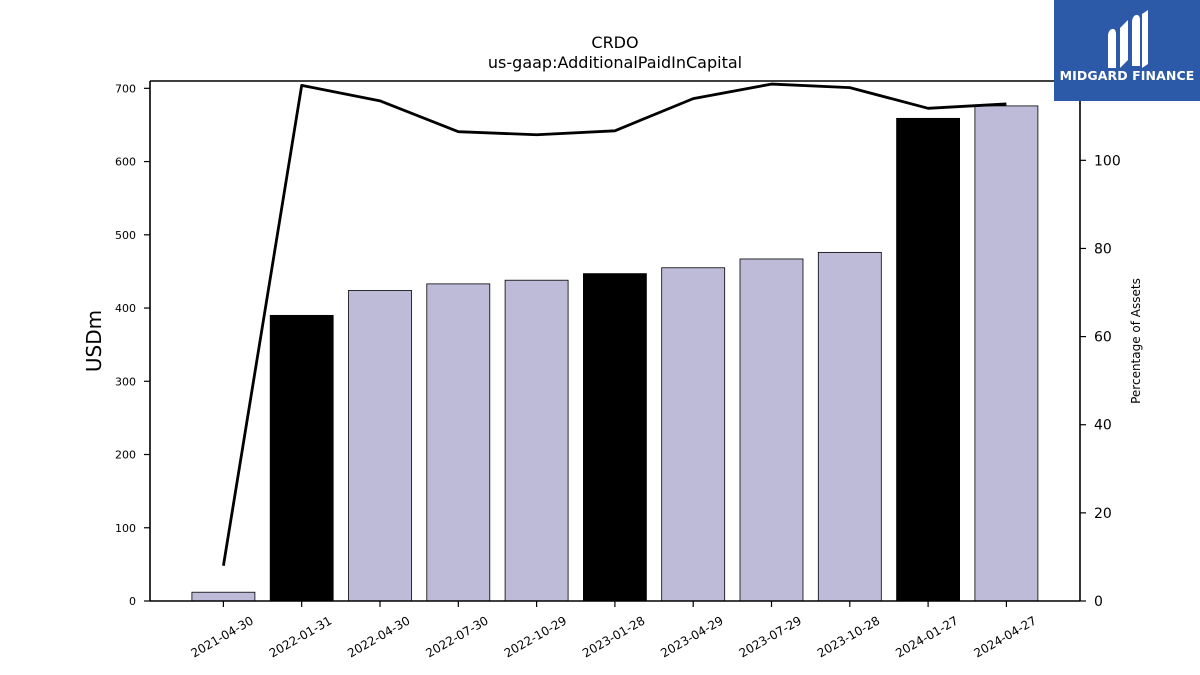 The width and height of the screenshot is (1200, 675). I want to click on x-tick-label: 2023-10-28, so click(848, 636).